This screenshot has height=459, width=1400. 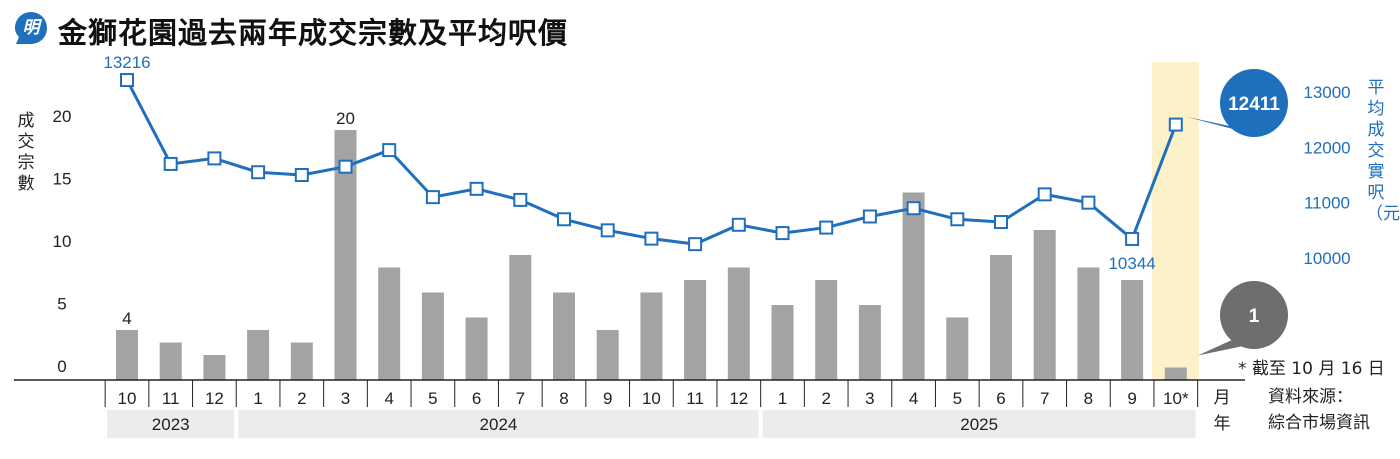 I want to click on bar-data-label: 4, so click(x=126, y=318).